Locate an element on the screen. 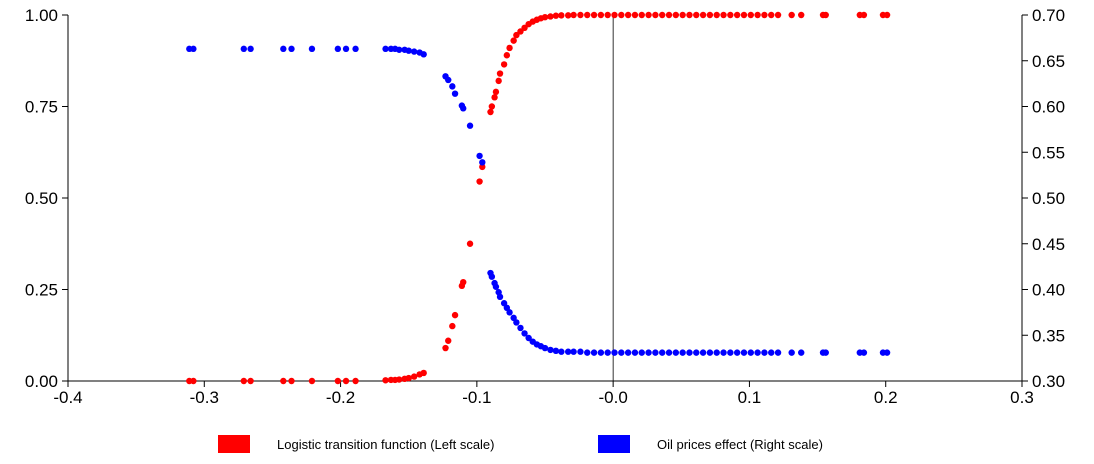 This screenshot has width=1094, height=464. legend-swatch-oil-prices is located at coordinates (614, 444).